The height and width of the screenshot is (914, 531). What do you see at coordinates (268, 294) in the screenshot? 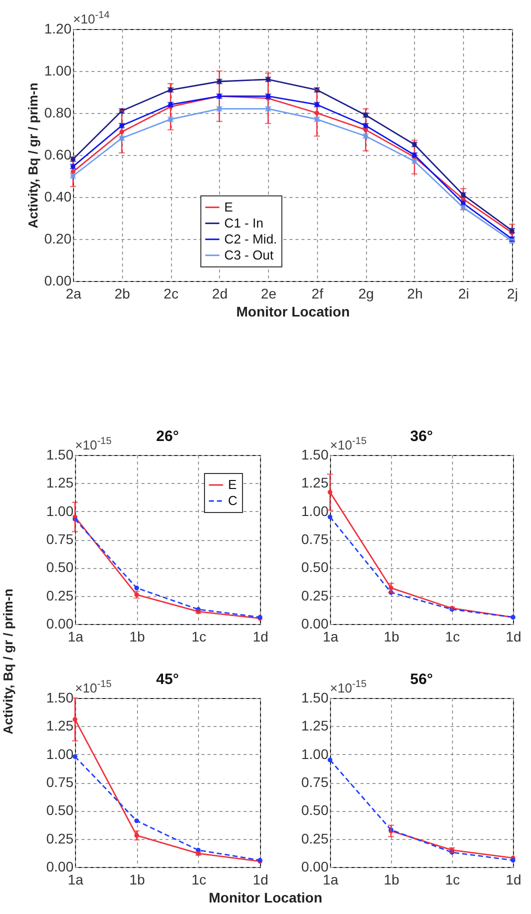
I see `x-tick-label: 2e` at bounding box center [268, 294].